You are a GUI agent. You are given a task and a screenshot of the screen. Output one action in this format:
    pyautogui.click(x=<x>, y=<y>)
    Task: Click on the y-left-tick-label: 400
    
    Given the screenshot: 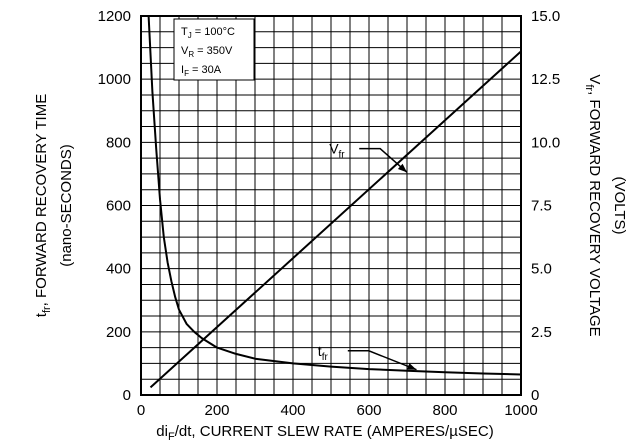 What is the action you would take?
    pyautogui.click(x=118, y=269)
    